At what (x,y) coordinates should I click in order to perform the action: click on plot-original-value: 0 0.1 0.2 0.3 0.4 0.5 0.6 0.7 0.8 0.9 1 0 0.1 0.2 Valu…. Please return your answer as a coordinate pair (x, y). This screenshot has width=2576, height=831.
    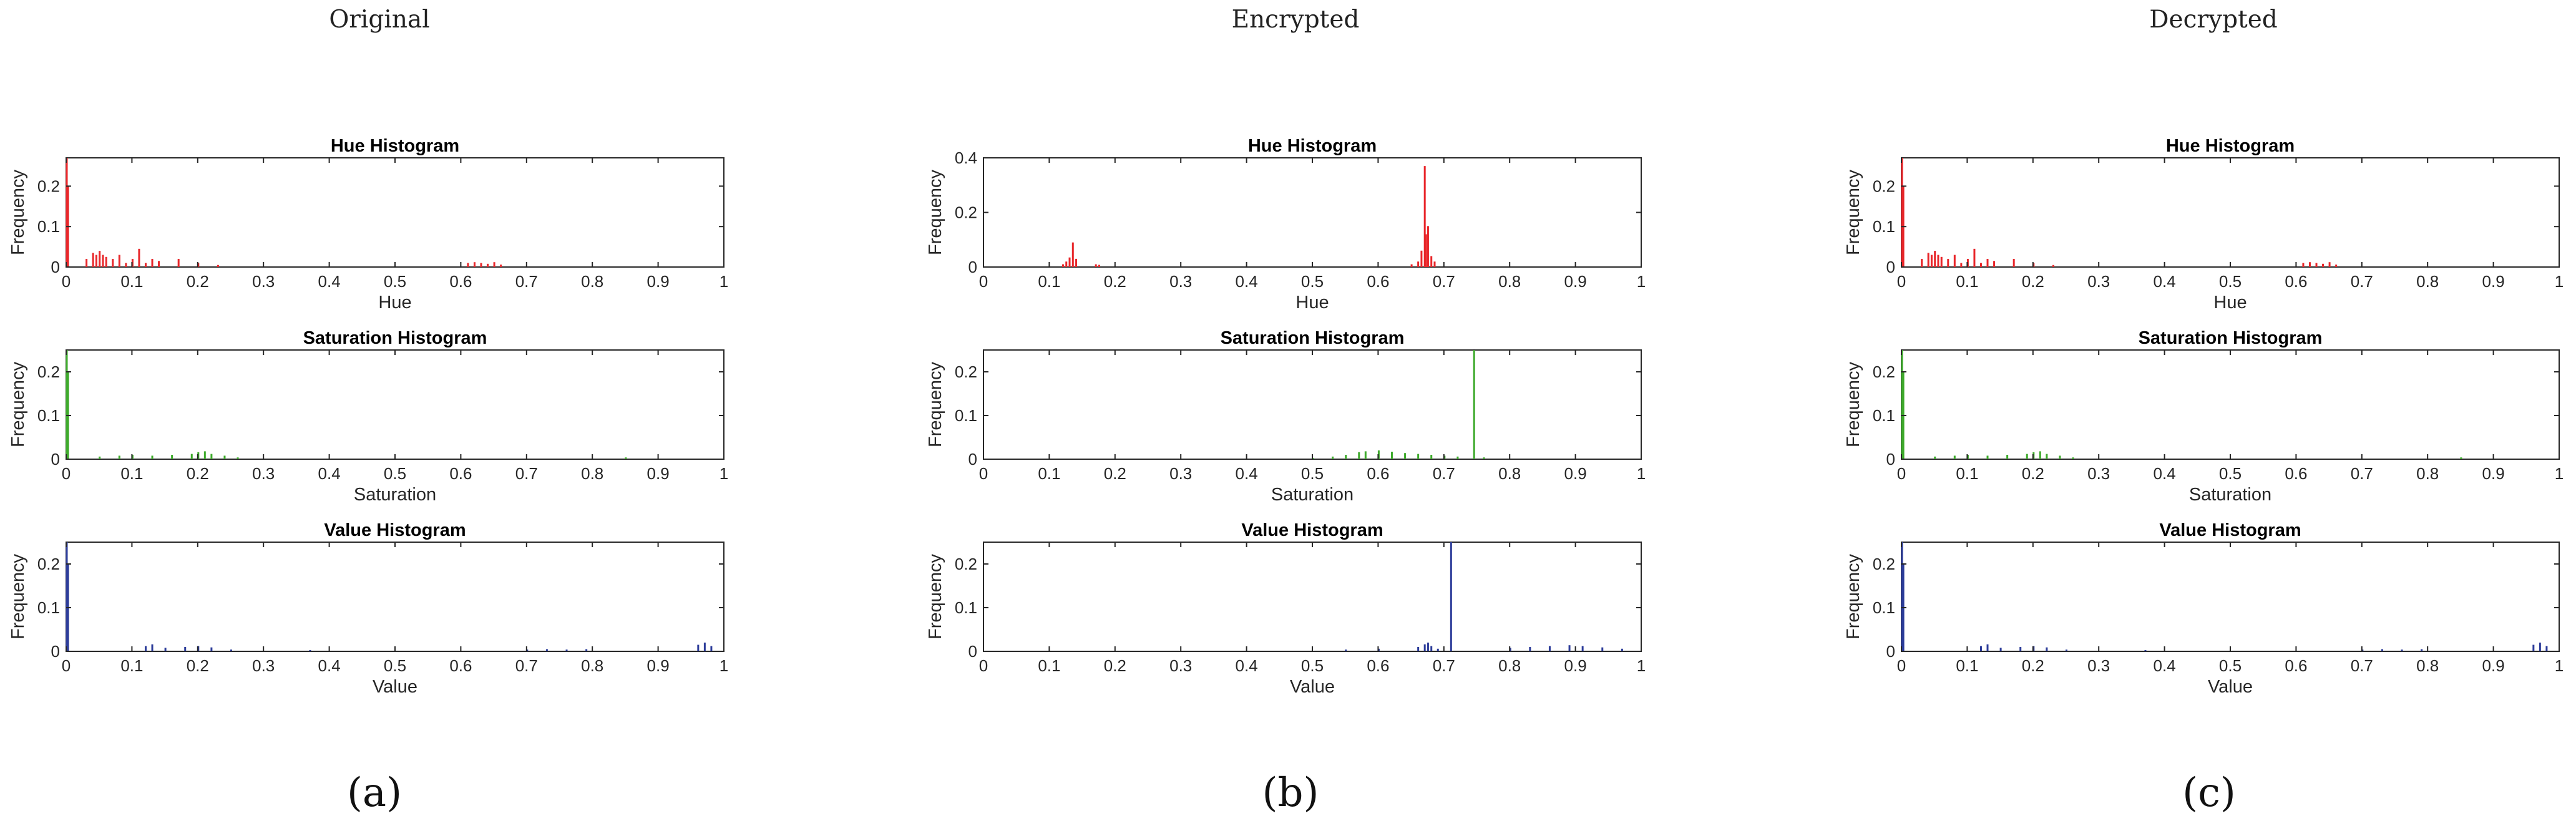
    Looking at the image, I should click on (368, 608).